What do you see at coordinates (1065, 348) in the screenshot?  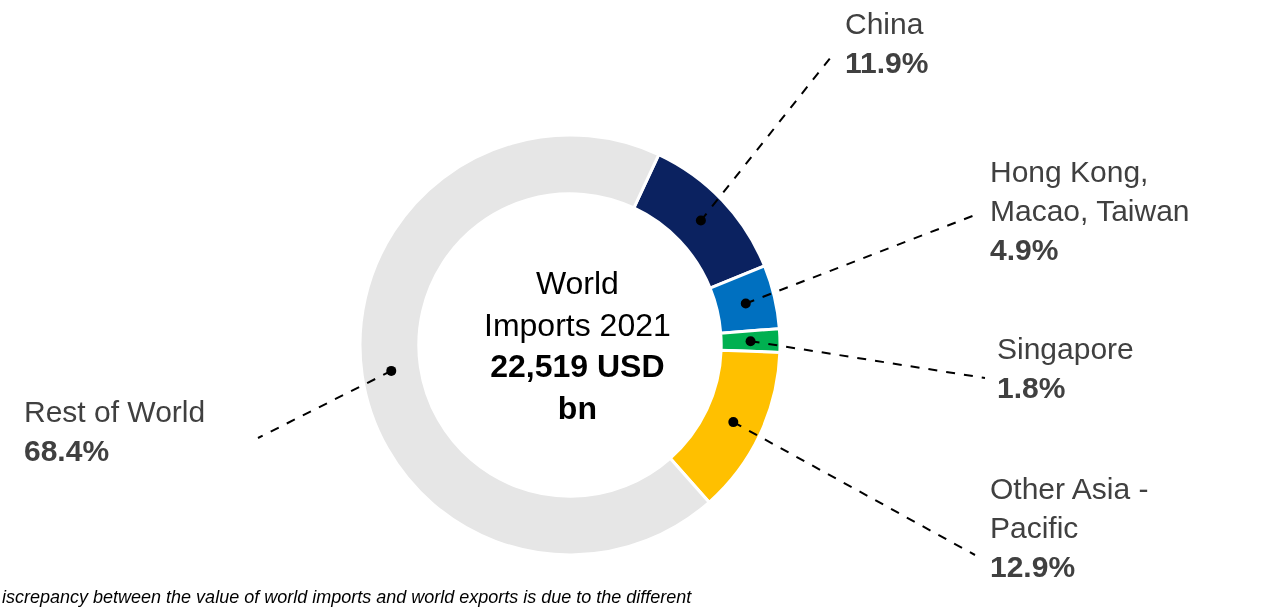 I see `slice-label: Singapore` at bounding box center [1065, 348].